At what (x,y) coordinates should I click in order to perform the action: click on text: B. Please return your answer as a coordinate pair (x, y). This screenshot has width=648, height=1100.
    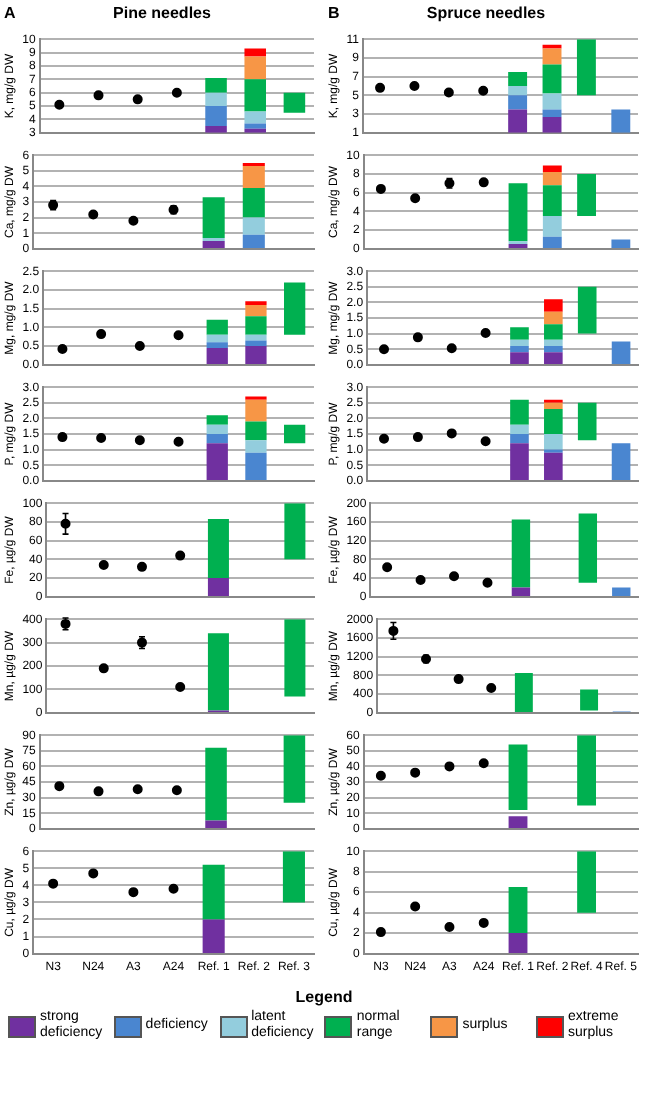
    Looking at the image, I should click on (334, 13).